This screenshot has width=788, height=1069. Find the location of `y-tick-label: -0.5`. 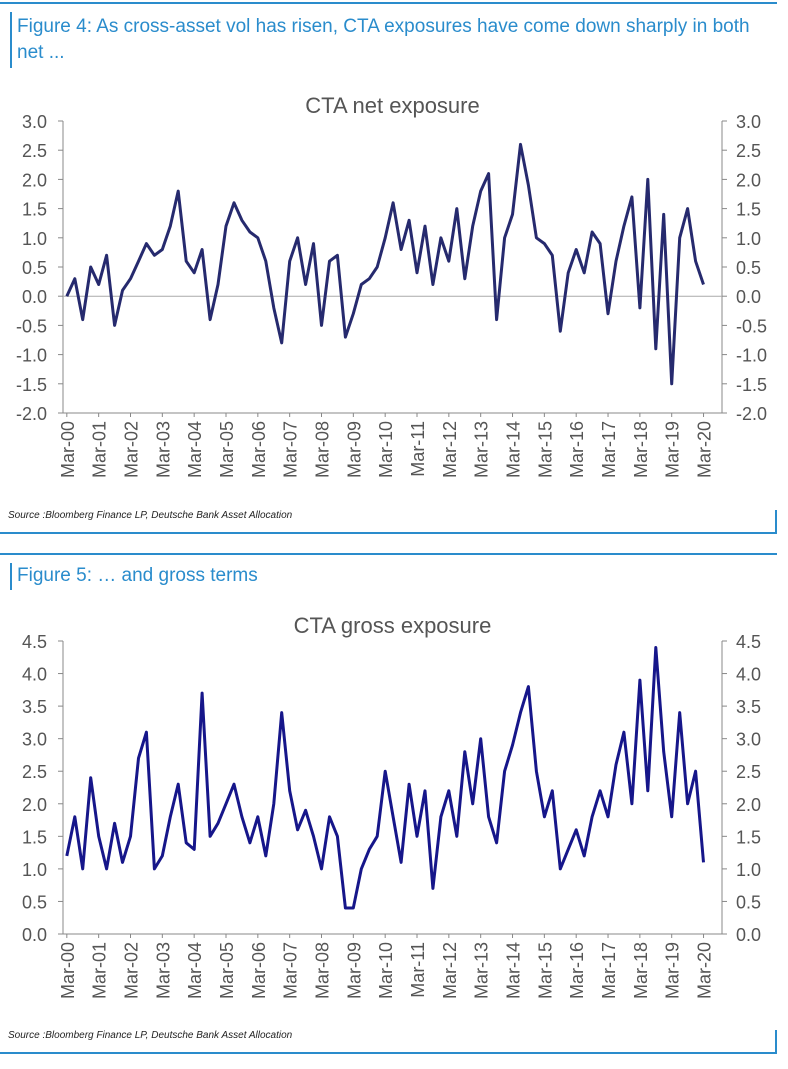

y-tick-label: -0.5 is located at coordinates (31, 326).